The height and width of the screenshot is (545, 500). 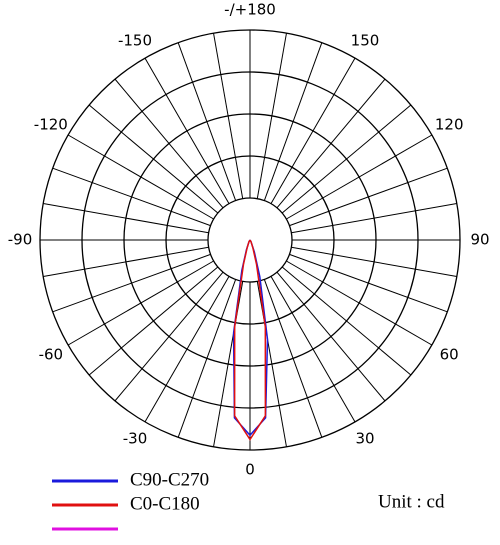 What do you see at coordinates (135, 439) in the screenshot?
I see `angle-tick-label: -30` at bounding box center [135, 439].